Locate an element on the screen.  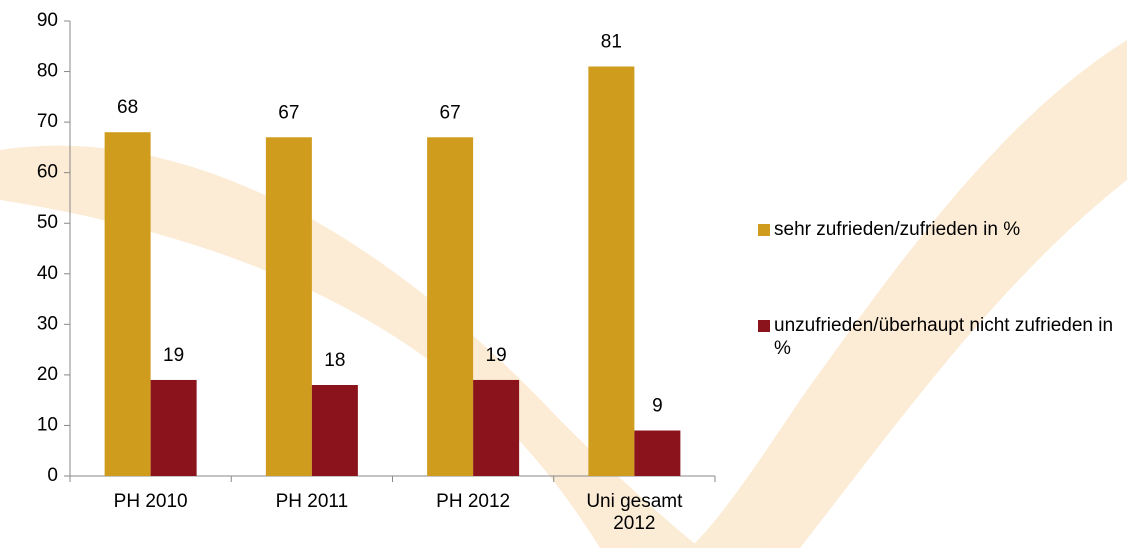
x-tick-label: Uni gesamt 2012 is located at coordinates (634, 512).